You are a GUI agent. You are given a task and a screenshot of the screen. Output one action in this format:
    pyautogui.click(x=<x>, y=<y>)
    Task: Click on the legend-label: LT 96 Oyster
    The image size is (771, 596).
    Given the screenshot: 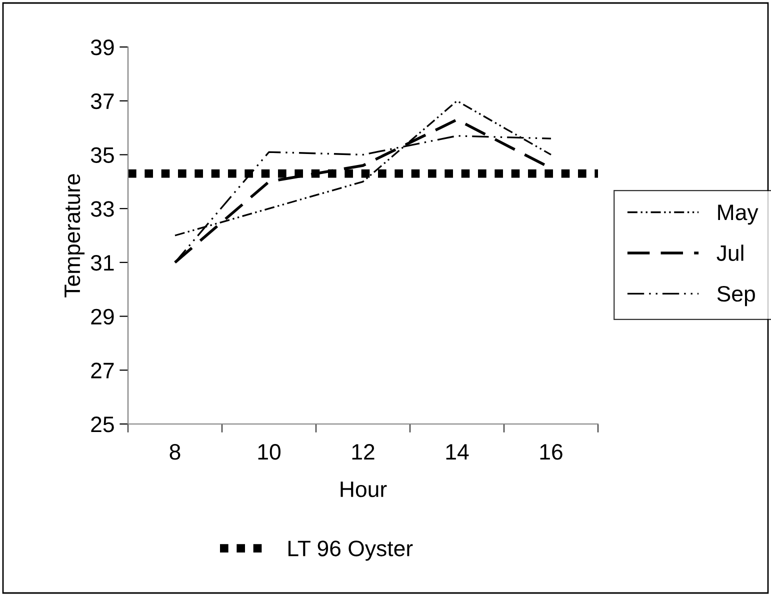 What is the action you would take?
    pyautogui.click(x=350, y=550)
    